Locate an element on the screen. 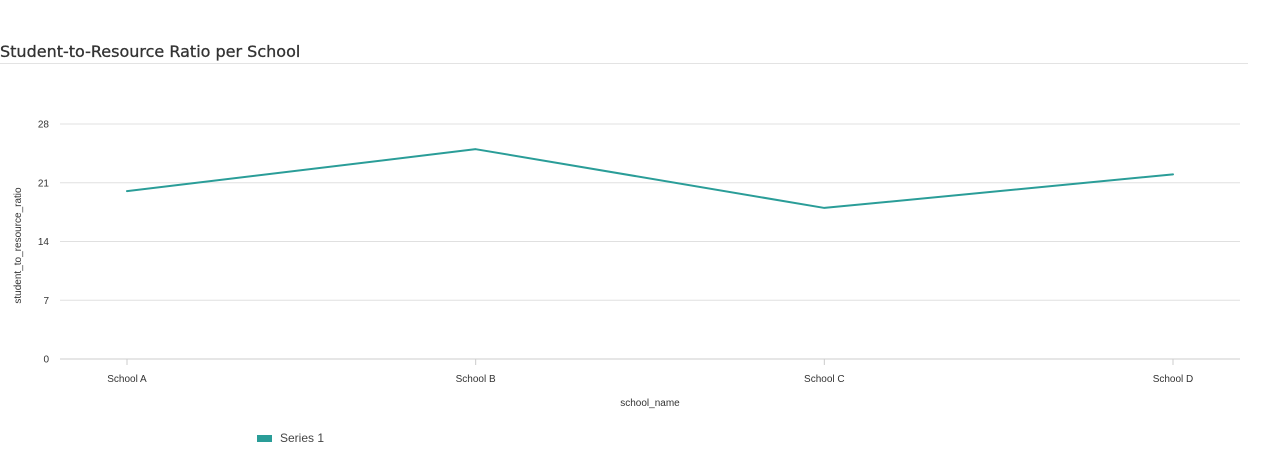  y-axis-label: student_to_resource_ratio is located at coordinates (18, 245).